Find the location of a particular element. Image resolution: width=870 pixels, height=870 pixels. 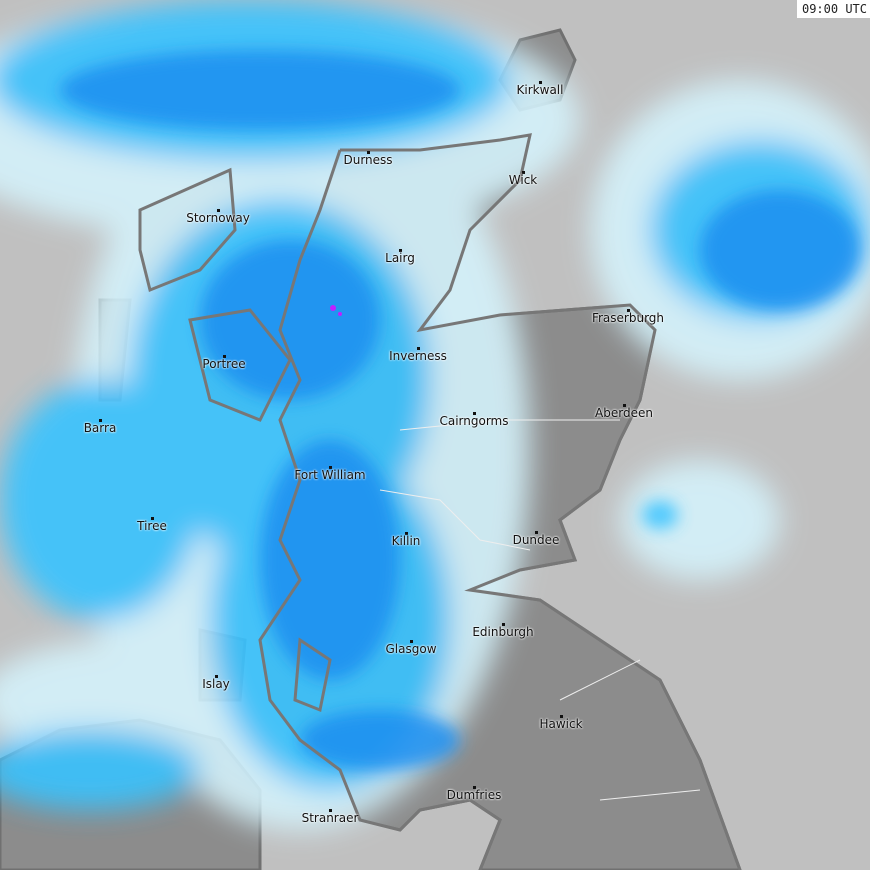

city-label: Durness is located at coordinates (368, 160).